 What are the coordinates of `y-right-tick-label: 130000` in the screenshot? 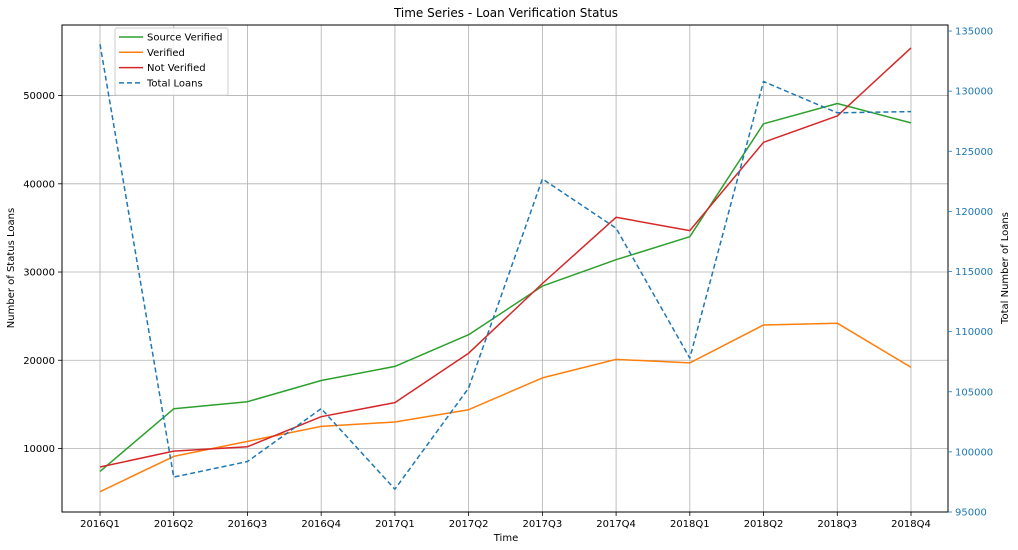 It's located at (974, 92).